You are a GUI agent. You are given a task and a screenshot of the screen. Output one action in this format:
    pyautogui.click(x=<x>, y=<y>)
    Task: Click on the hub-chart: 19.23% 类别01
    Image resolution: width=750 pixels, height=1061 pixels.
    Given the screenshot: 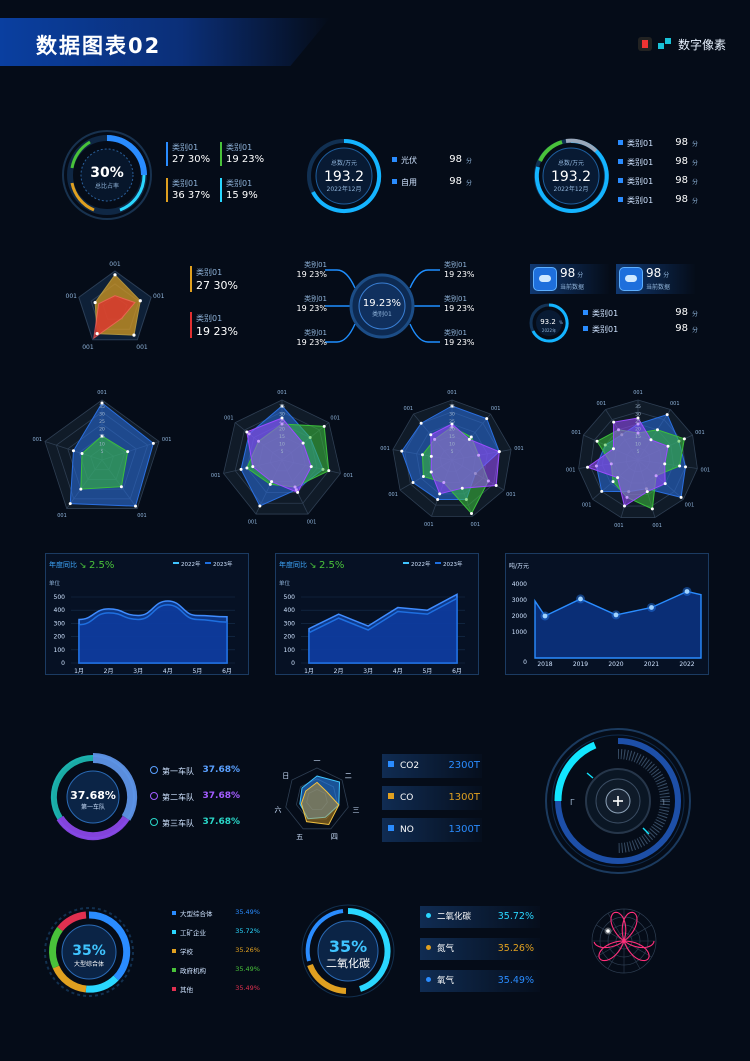 What is the action you would take?
    pyautogui.click(x=382, y=306)
    